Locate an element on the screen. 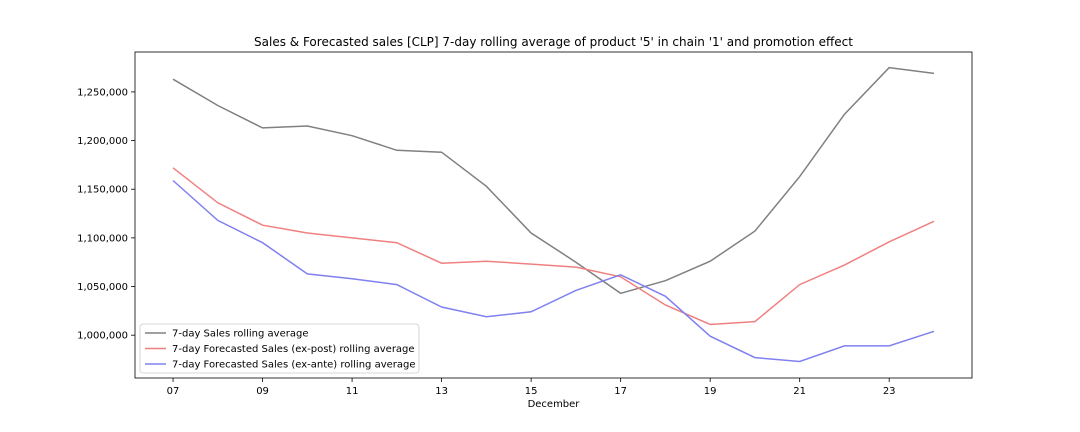 This screenshot has height=432, width=1080. x-axis-label: December is located at coordinates (554, 404).